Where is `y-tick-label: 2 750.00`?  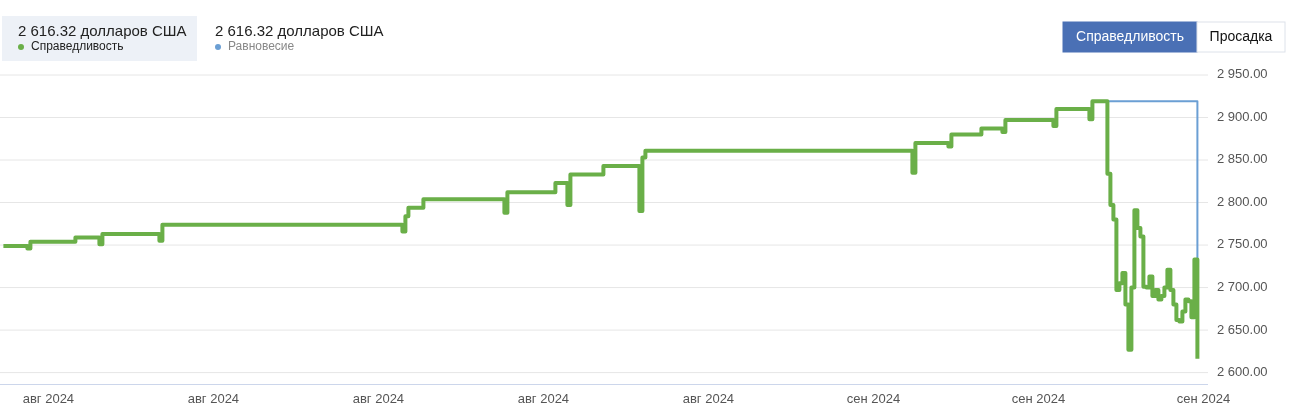 y-tick-label: 2 750.00 is located at coordinates (1242, 244).